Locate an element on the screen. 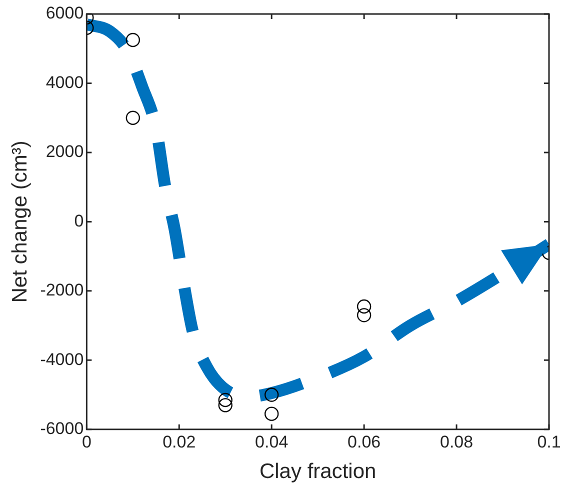 Image resolution: width=571 pixels, height=493 pixels. y-tick-label: 4000 is located at coordinates (65, 82).